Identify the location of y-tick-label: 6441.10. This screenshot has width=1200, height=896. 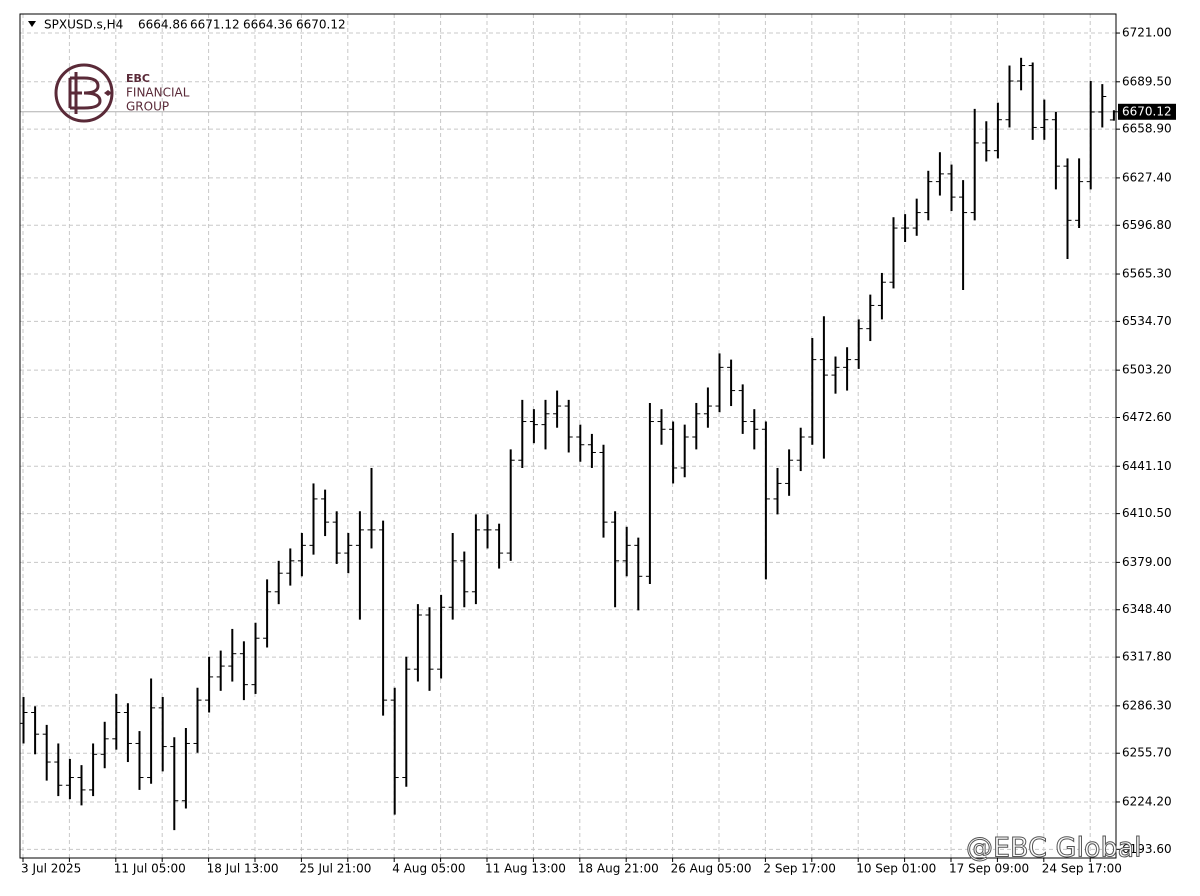
(1147, 466).